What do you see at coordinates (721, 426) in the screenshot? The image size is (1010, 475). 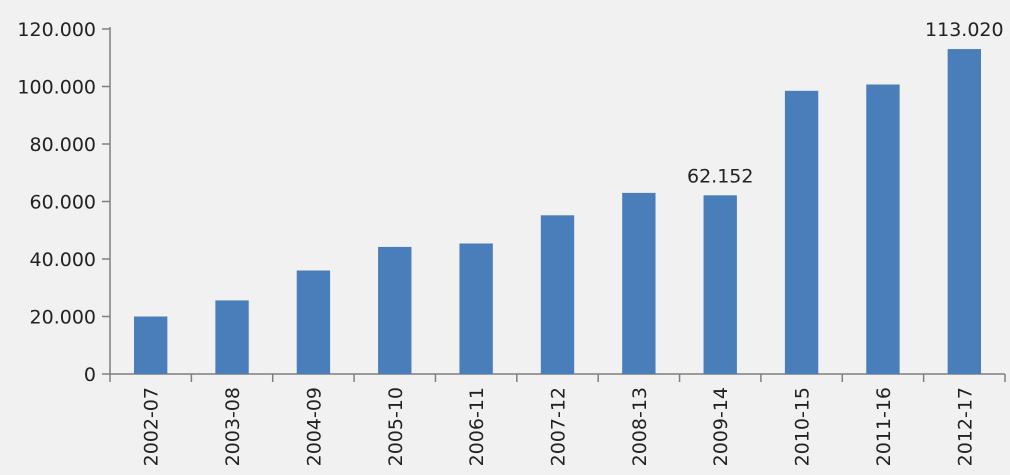 I see `x-tick-label: 2009-14` at bounding box center [721, 426].